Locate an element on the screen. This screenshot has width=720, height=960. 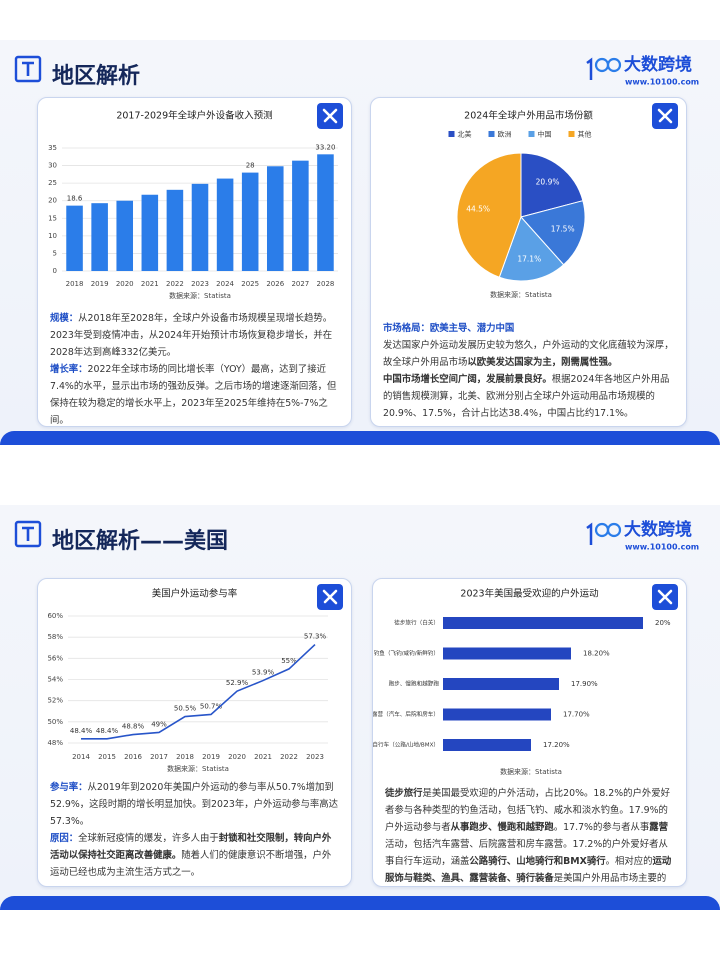
y-tick-label: 60% is located at coordinates (55, 616).